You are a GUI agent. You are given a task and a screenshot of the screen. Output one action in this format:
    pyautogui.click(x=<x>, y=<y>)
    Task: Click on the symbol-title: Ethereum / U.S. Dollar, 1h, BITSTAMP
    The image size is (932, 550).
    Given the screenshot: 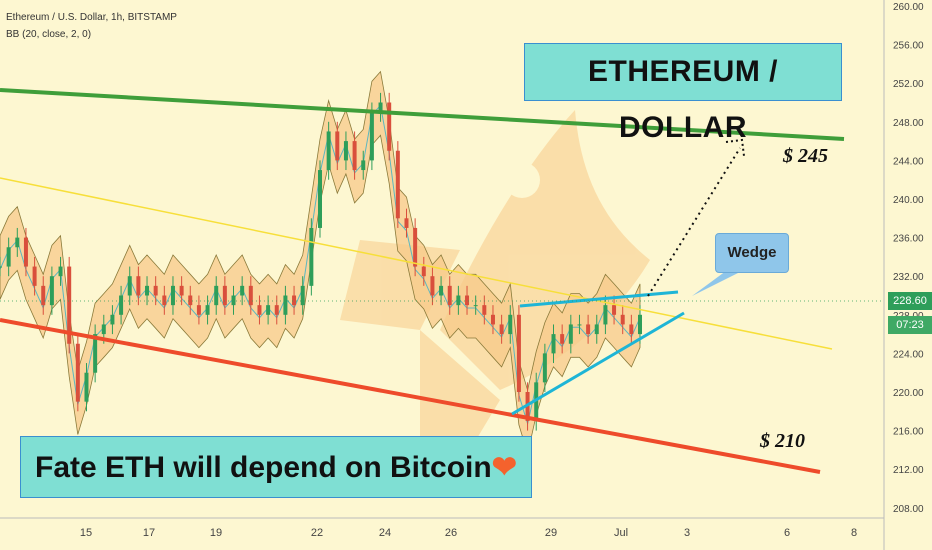 What is the action you would take?
    pyautogui.click(x=91, y=17)
    